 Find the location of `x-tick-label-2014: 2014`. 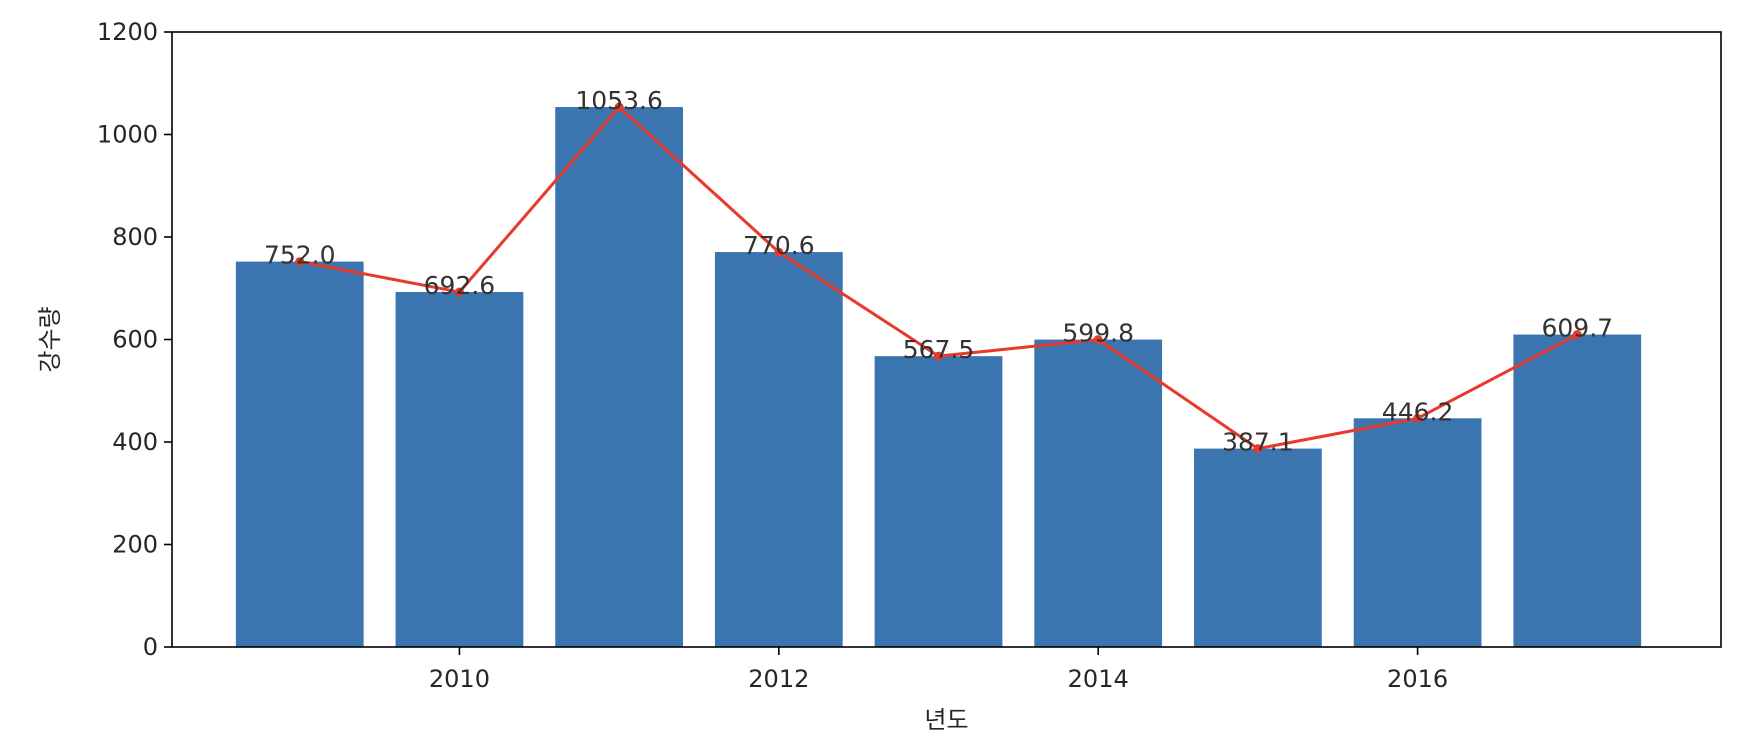

x-tick-label-2014: 2014 is located at coordinates (1098, 679).